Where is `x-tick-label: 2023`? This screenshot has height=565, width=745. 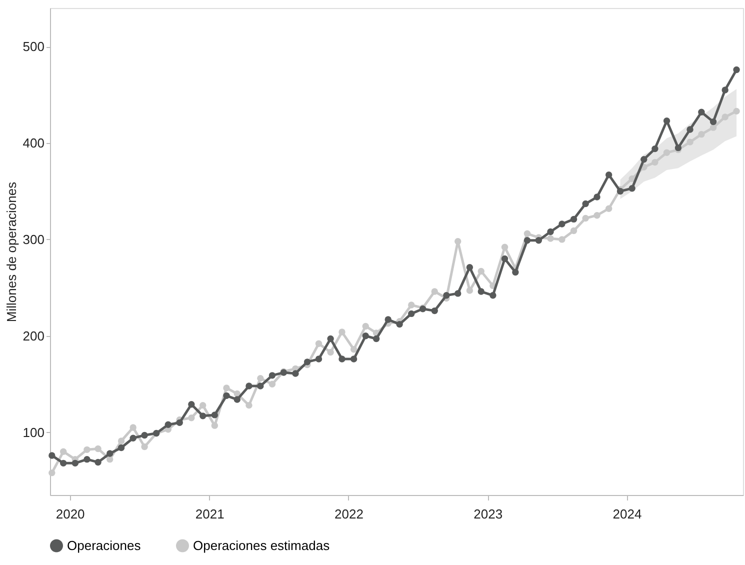 x-tick-label: 2023 is located at coordinates (488, 514).